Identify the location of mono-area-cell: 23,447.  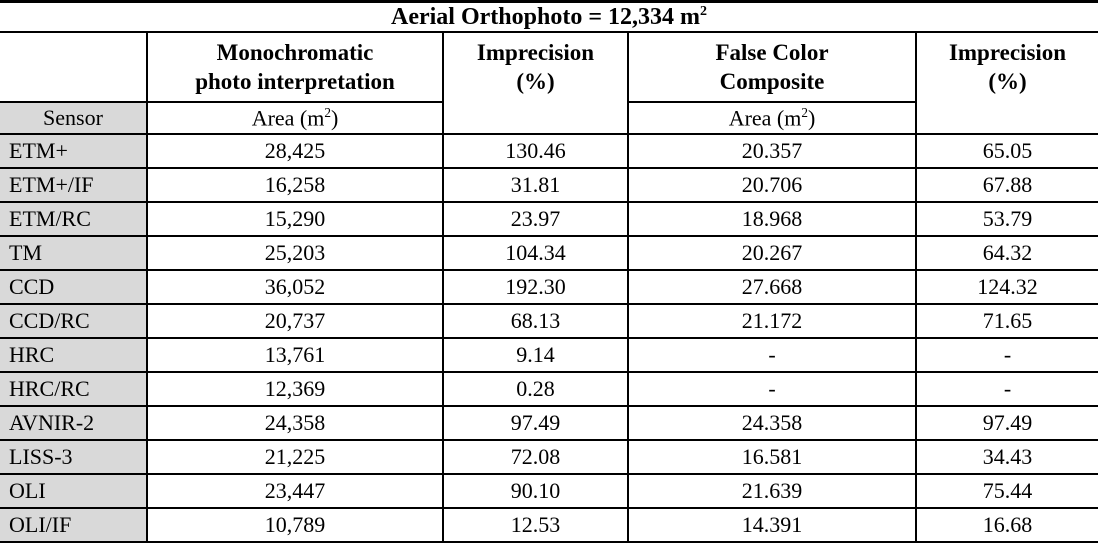
(295, 491).